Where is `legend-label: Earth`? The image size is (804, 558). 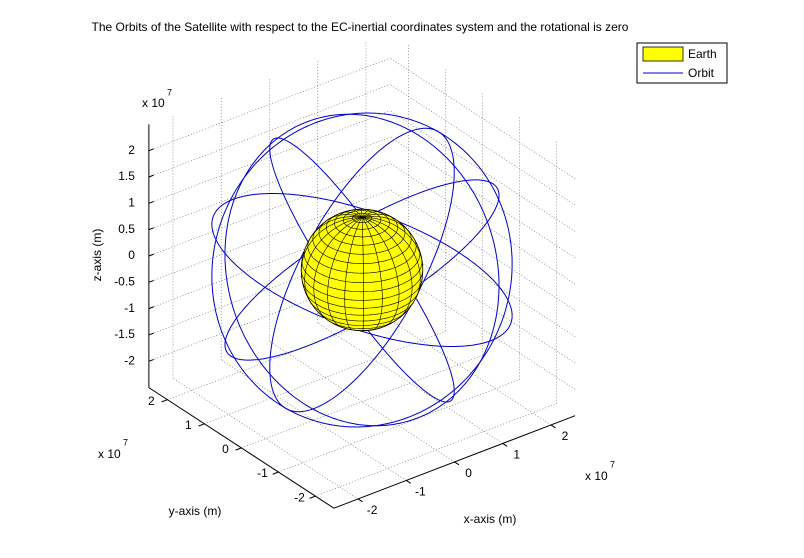
legend-label: Earth is located at coordinates (702, 54).